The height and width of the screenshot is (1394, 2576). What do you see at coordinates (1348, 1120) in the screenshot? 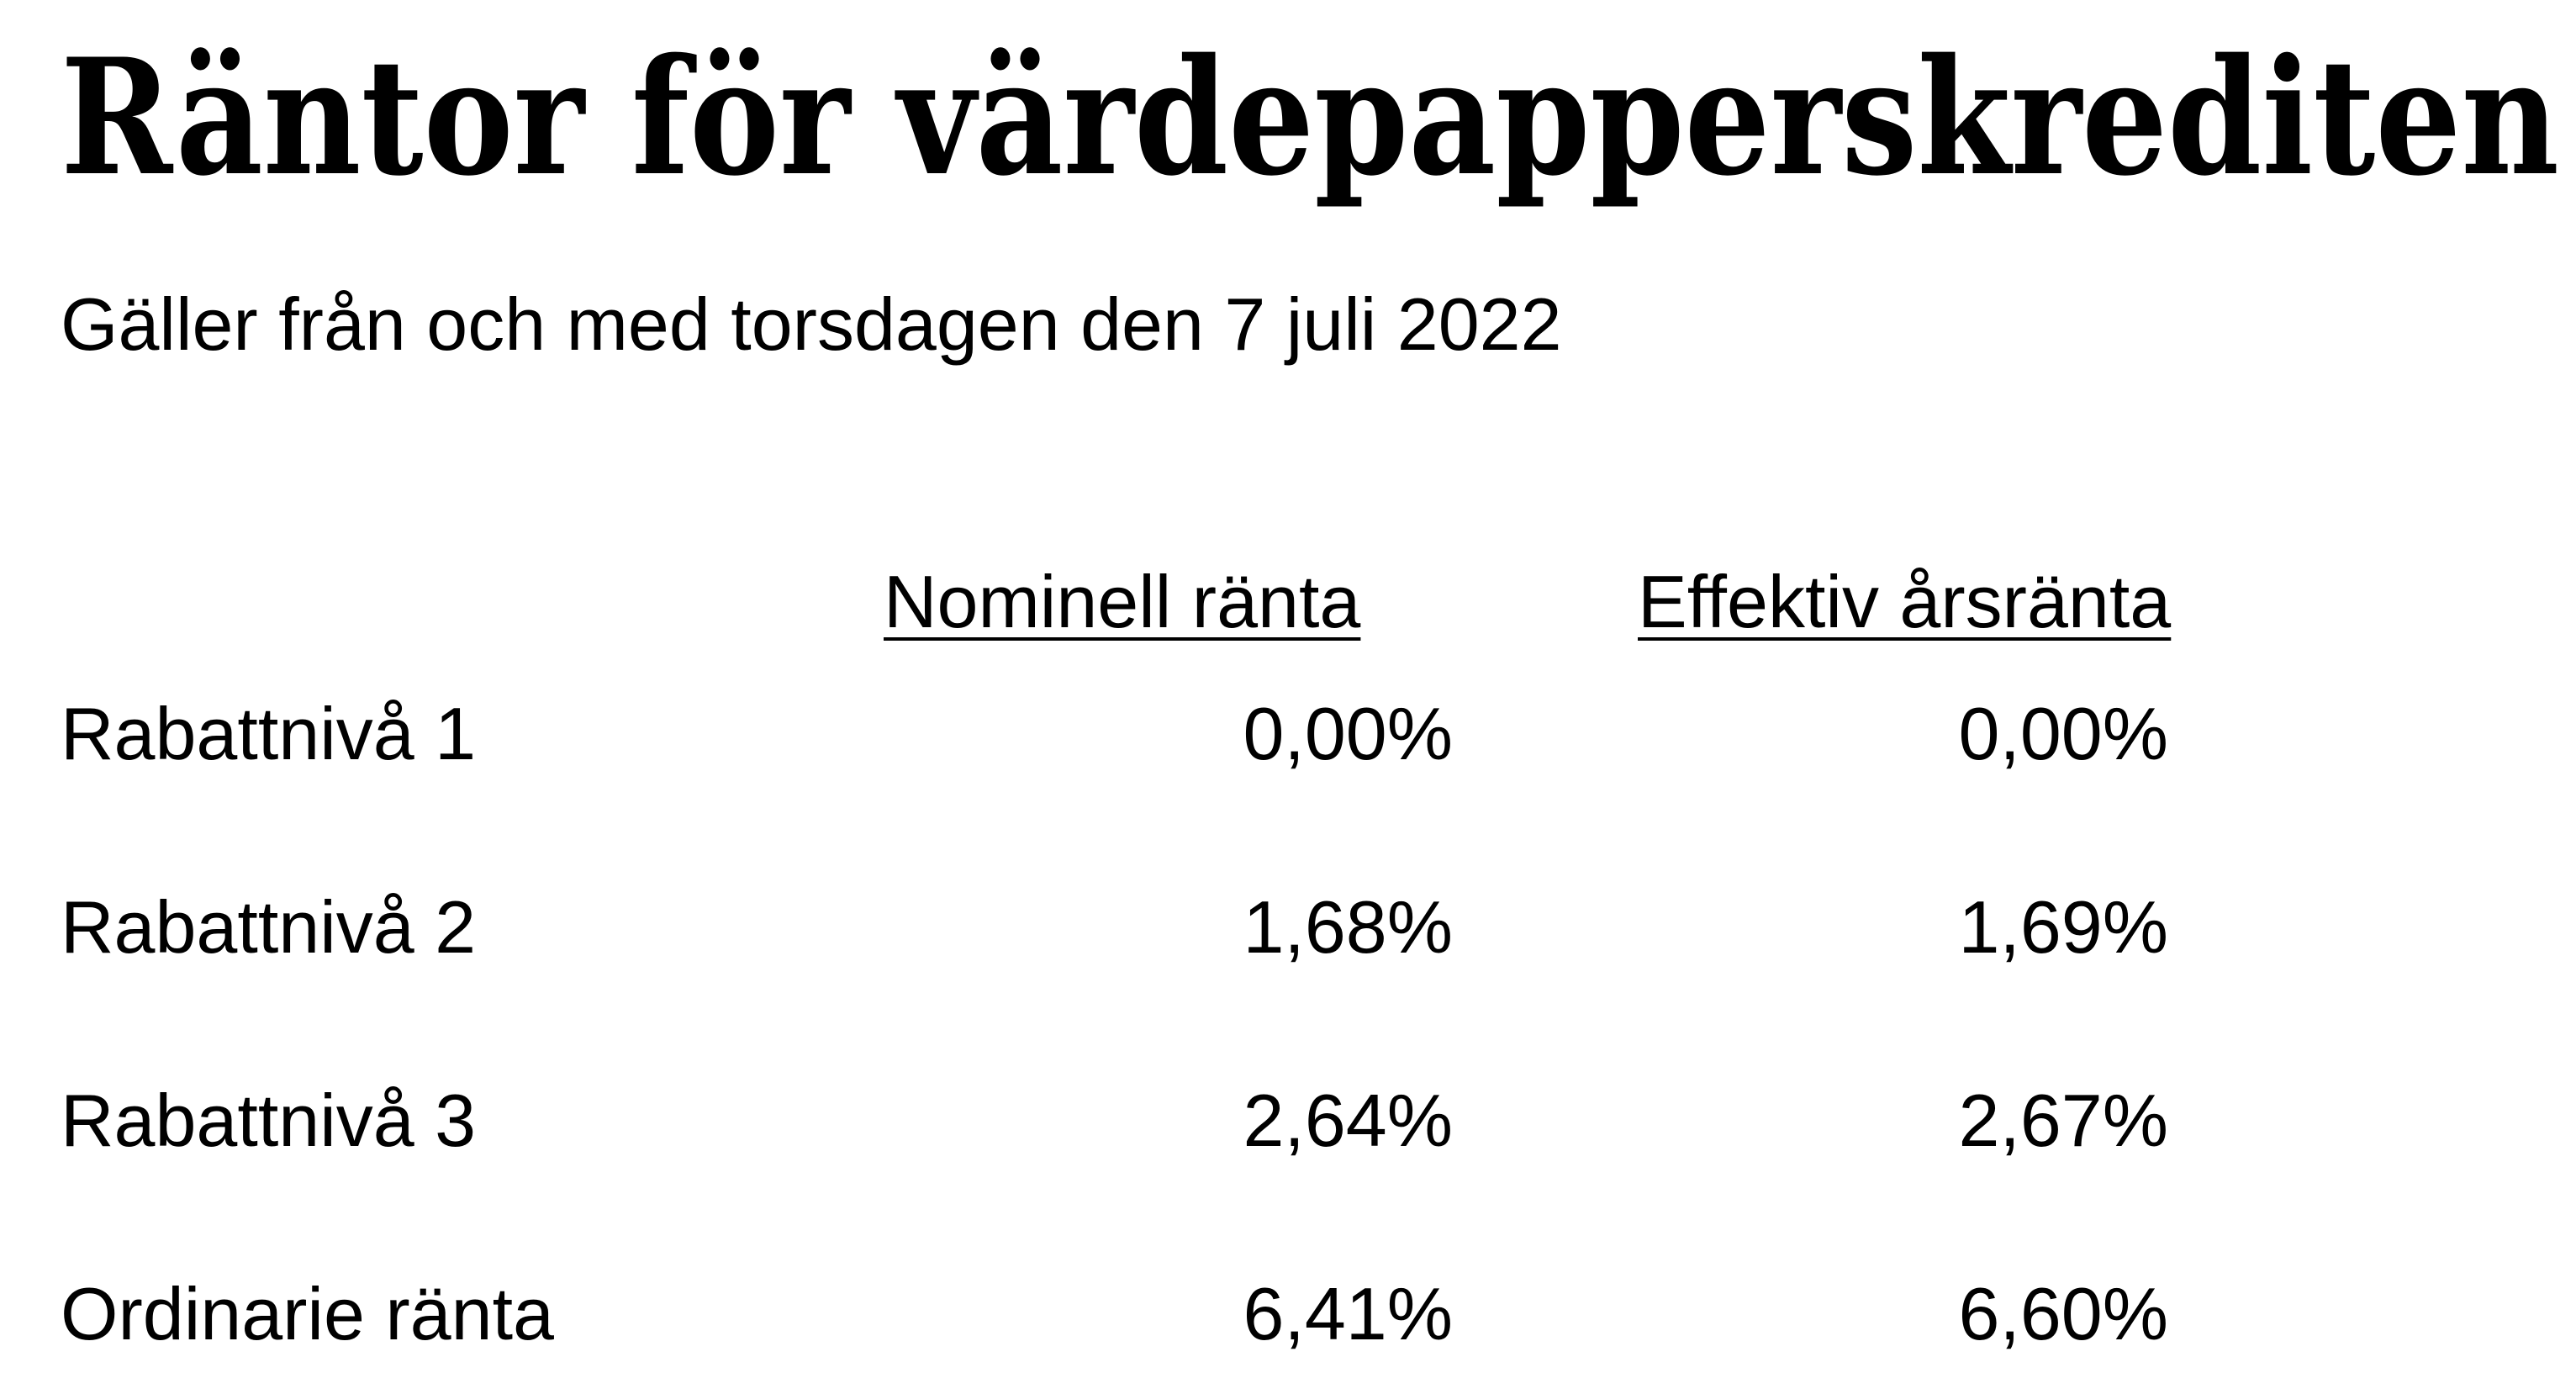
I see `rate-value: 2,64%` at bounding box center [1348, 1120].